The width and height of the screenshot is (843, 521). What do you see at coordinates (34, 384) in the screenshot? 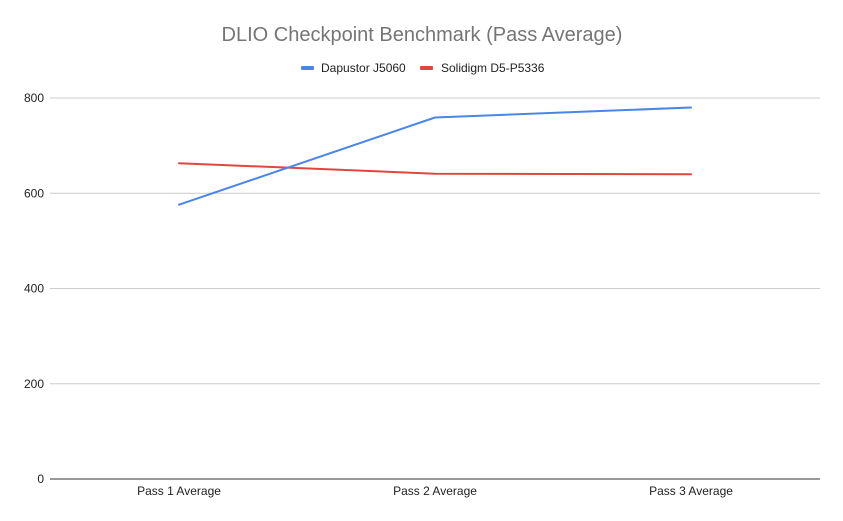
I see `y-tick-label: 200` at bounding box center [34, 384].